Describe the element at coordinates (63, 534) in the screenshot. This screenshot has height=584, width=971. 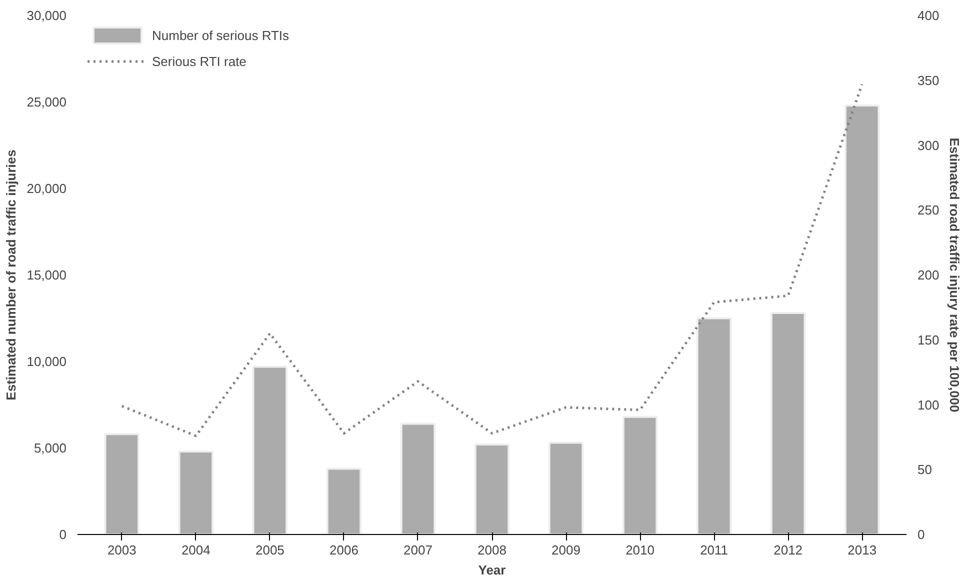
I see `y-tick-label: 0` at that location.